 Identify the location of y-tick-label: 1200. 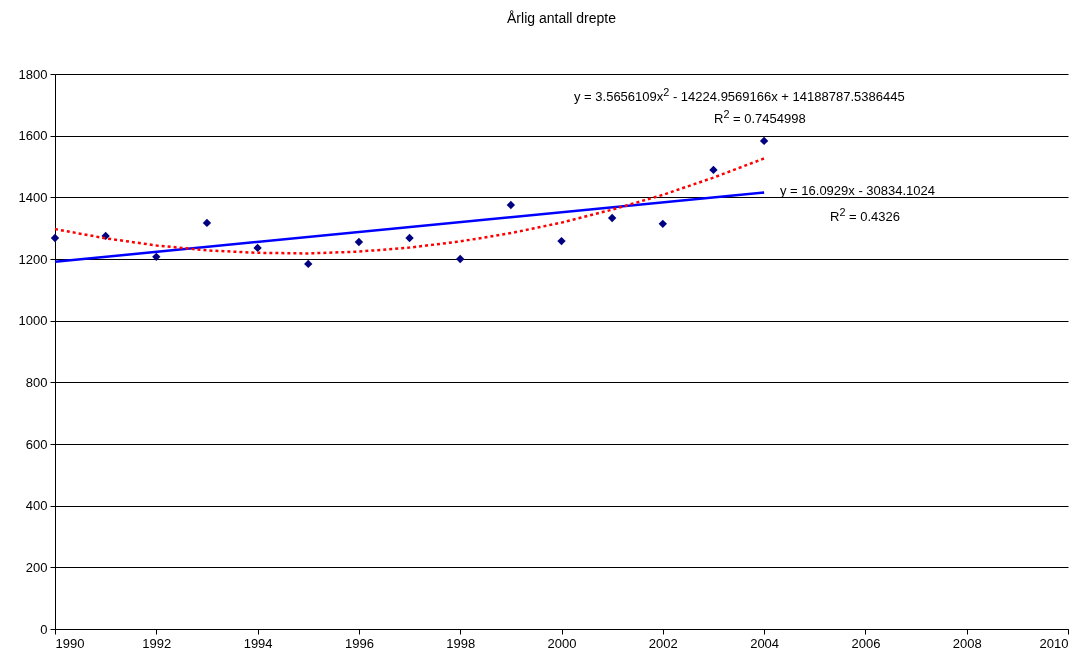
(33, 259).